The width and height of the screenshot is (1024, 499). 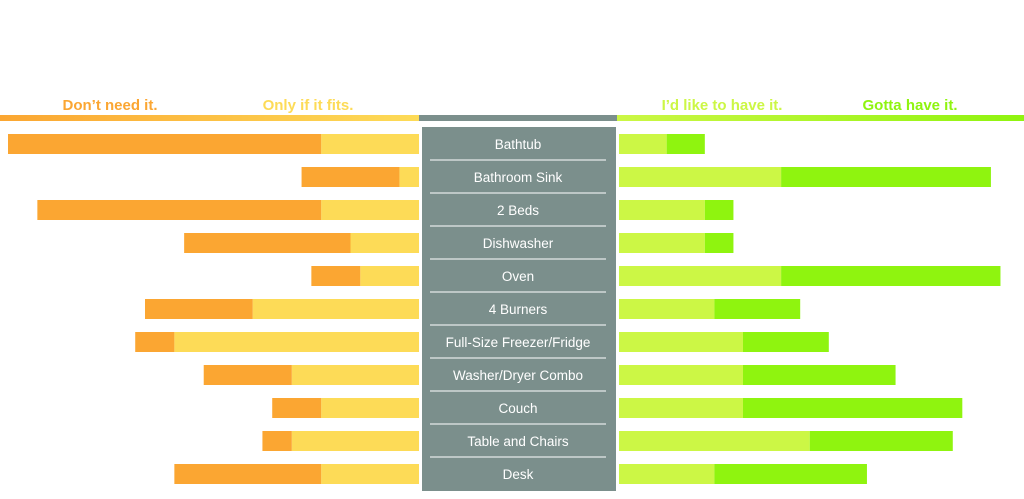 I want to click on category-label-dishwasher: Dishwasher, so click(x=518, y=243).